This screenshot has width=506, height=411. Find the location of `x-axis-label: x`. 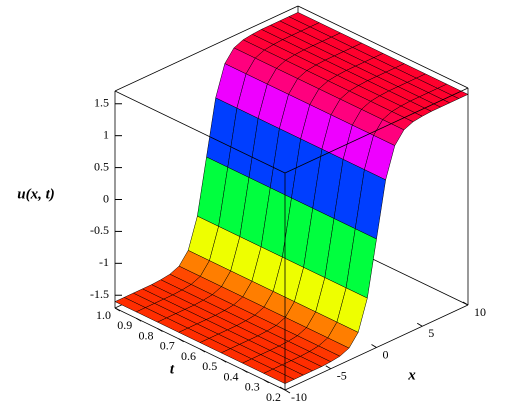

x-axis-label: x is located at coordinates (411, 375).